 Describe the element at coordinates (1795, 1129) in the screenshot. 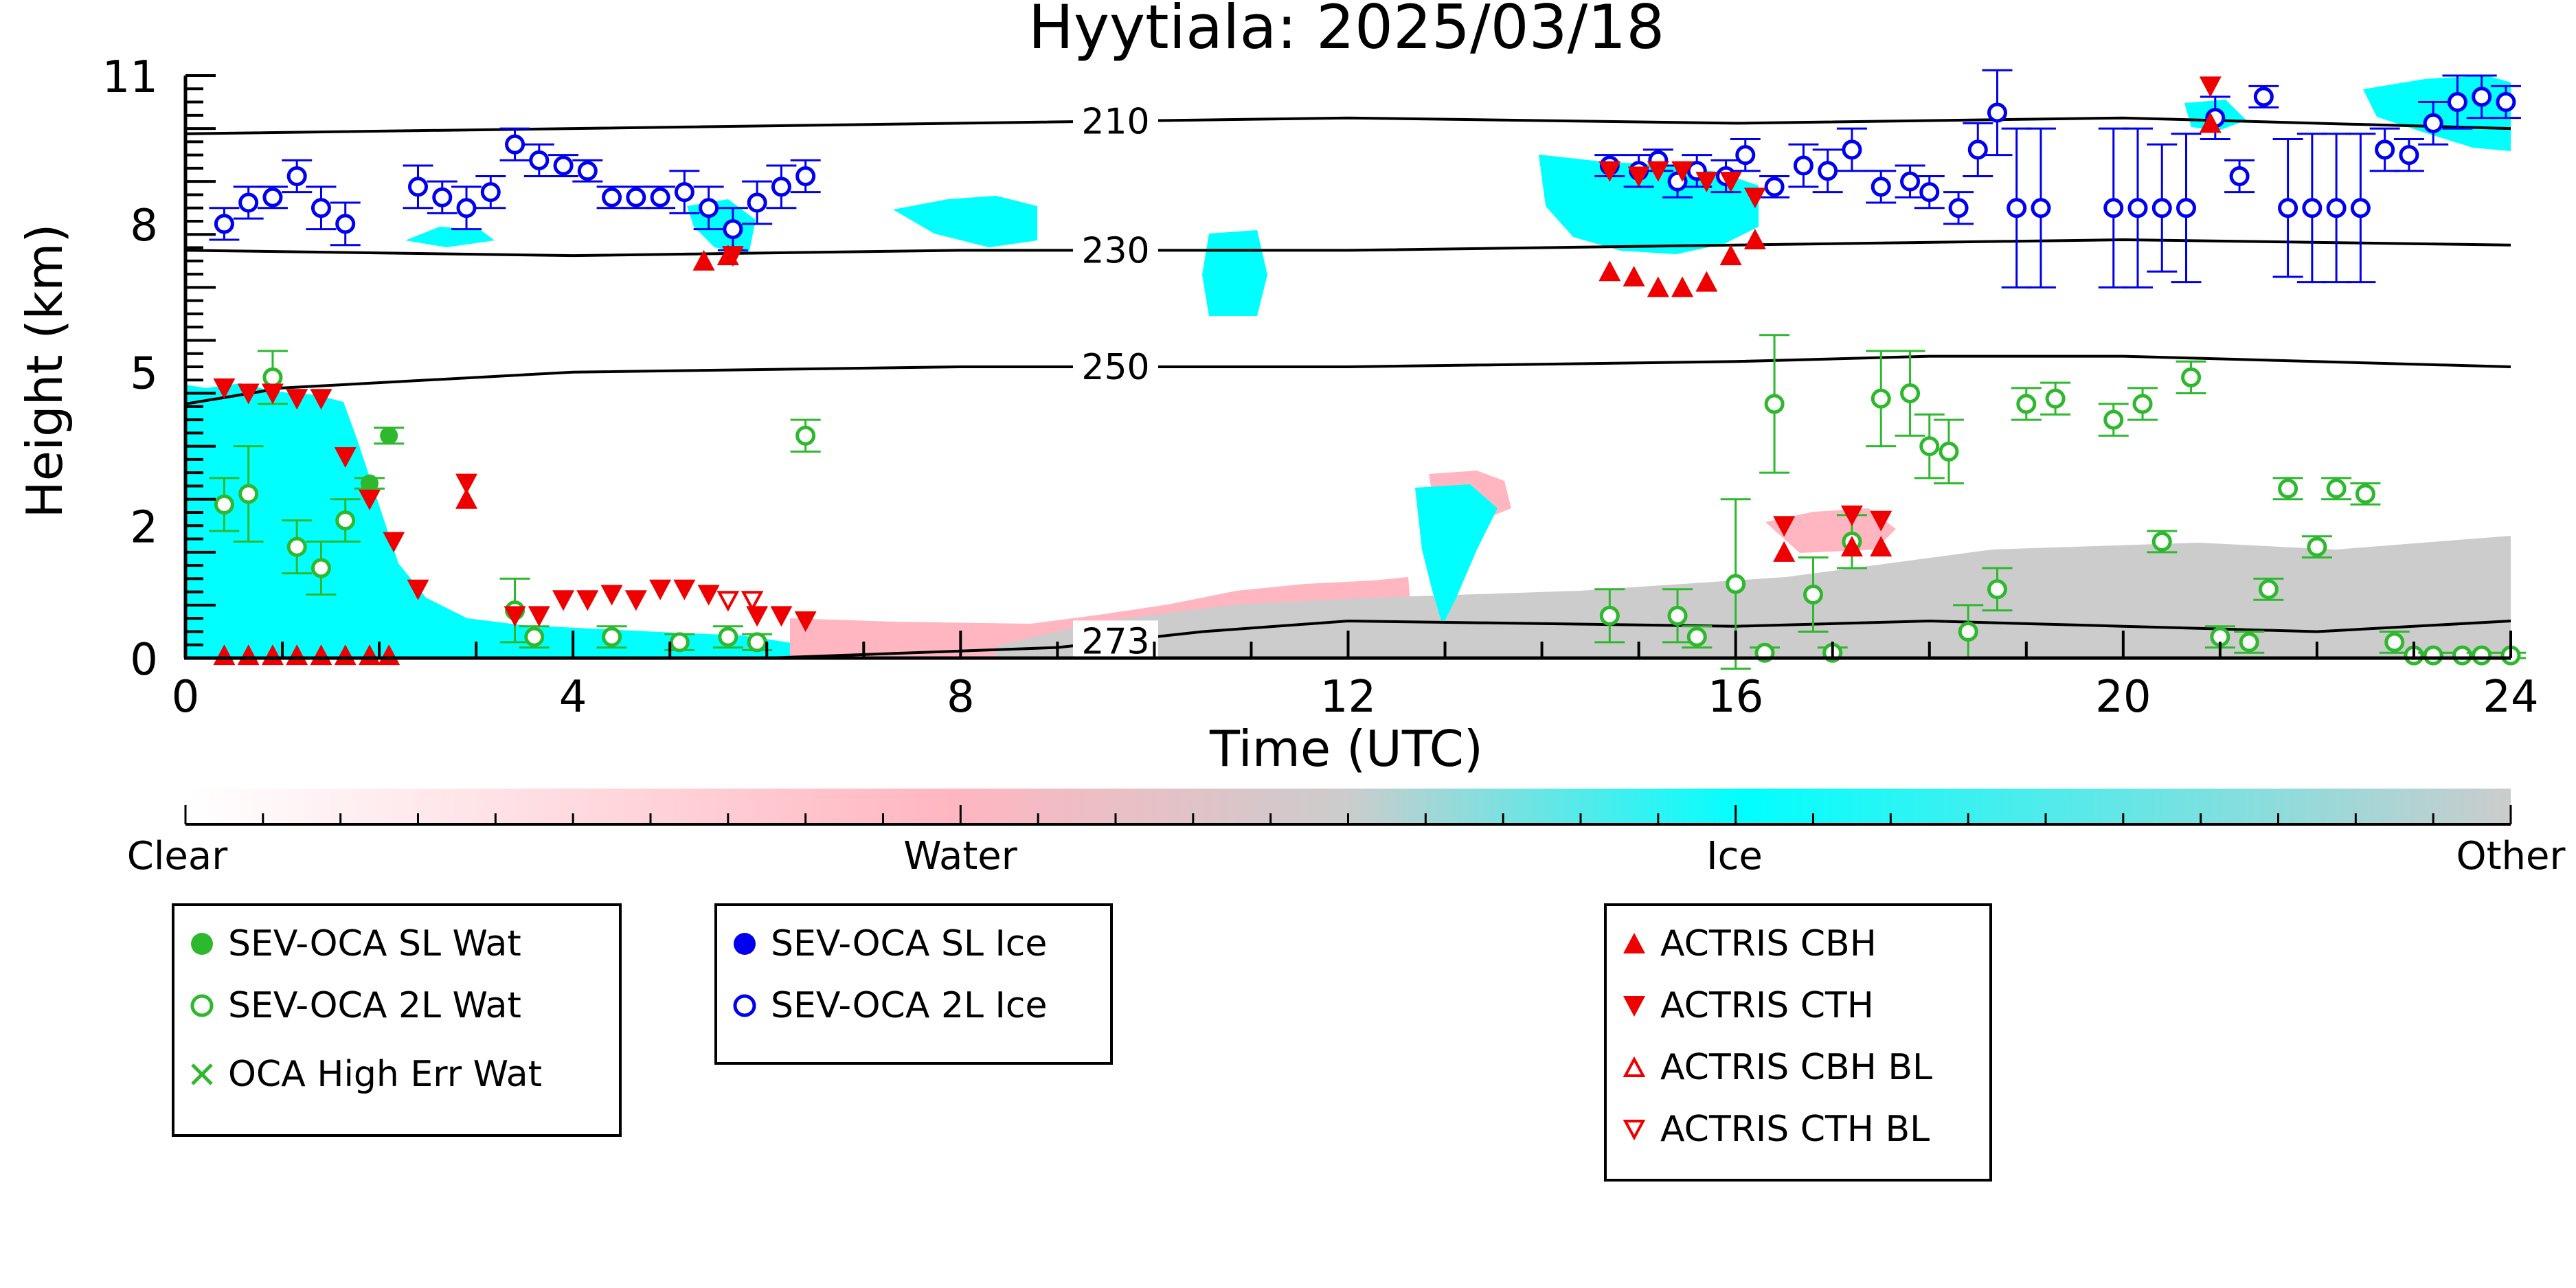

I see `legend-label: ACTRIS CTH BL` at that location.